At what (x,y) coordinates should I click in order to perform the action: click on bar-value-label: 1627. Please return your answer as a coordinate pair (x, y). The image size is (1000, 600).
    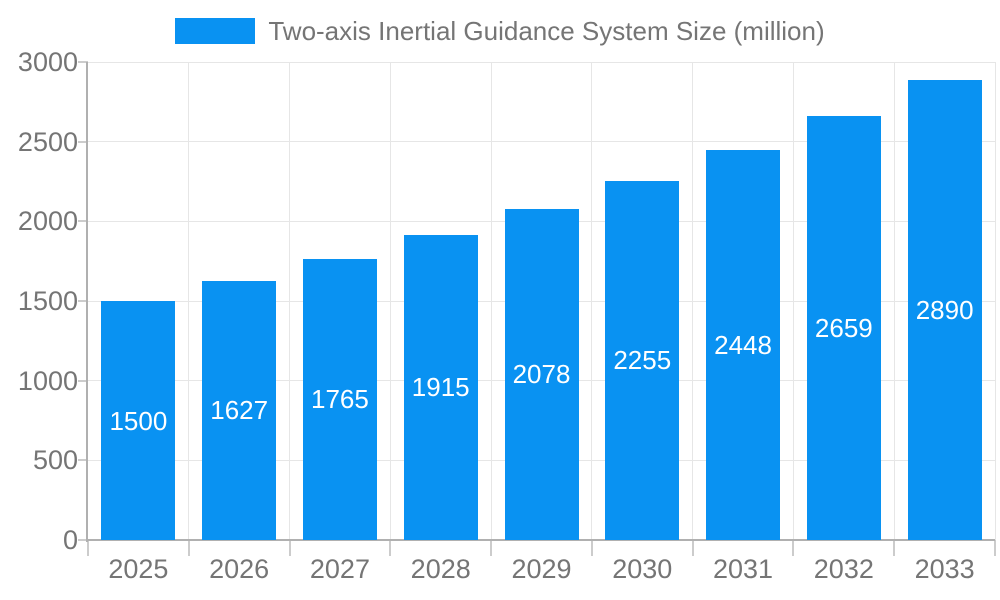
    Looking at the image, I should click on (239, 410).